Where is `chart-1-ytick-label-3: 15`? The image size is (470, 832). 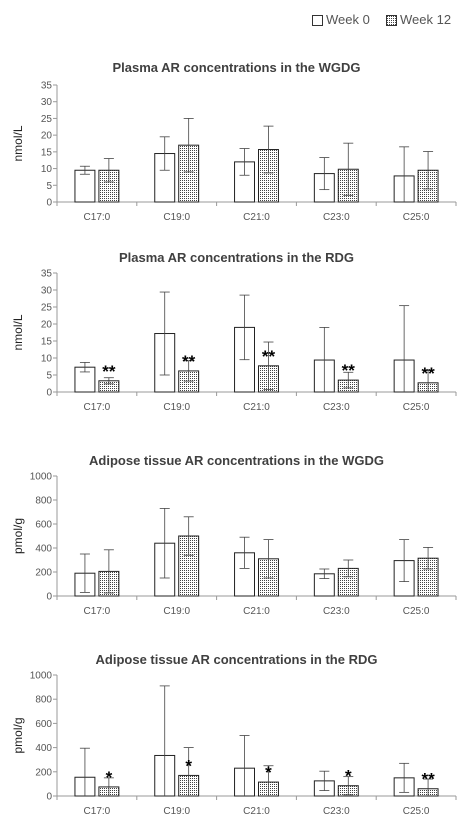 chart-1-ytick-label-3: 15 is located at coordinates (47, 342).